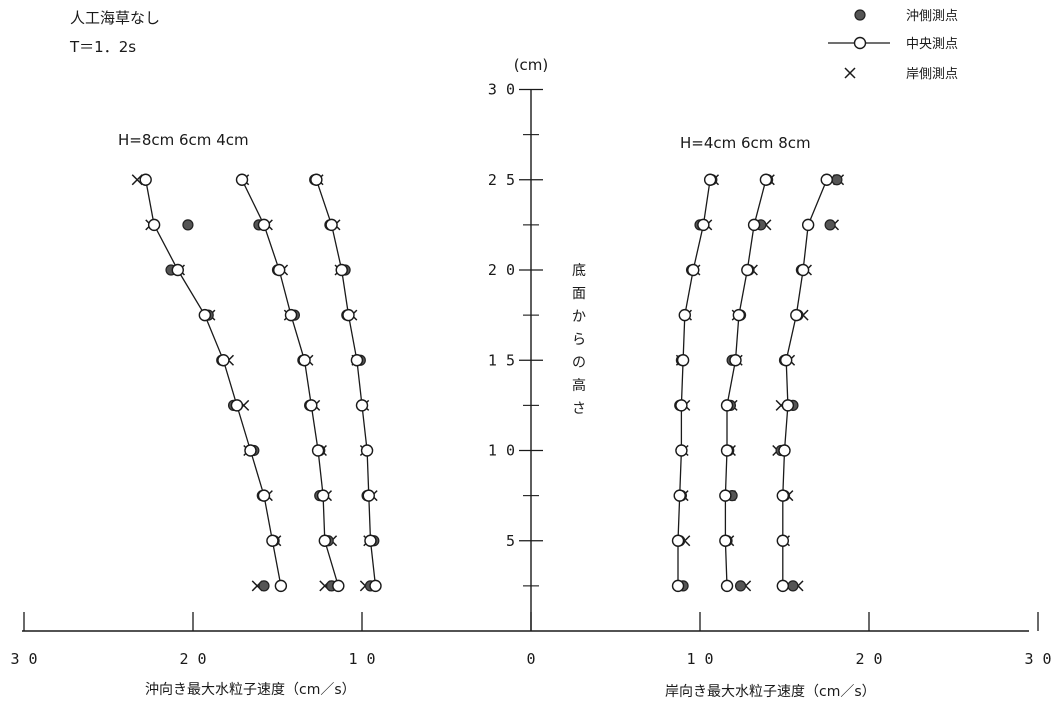 The width and height of the screenshot is (1058, 701). What do you see at coordinates (932, 44) in the screenshot?
I see `legend-label-1: 中央測点` at bounding box center [932, 44].